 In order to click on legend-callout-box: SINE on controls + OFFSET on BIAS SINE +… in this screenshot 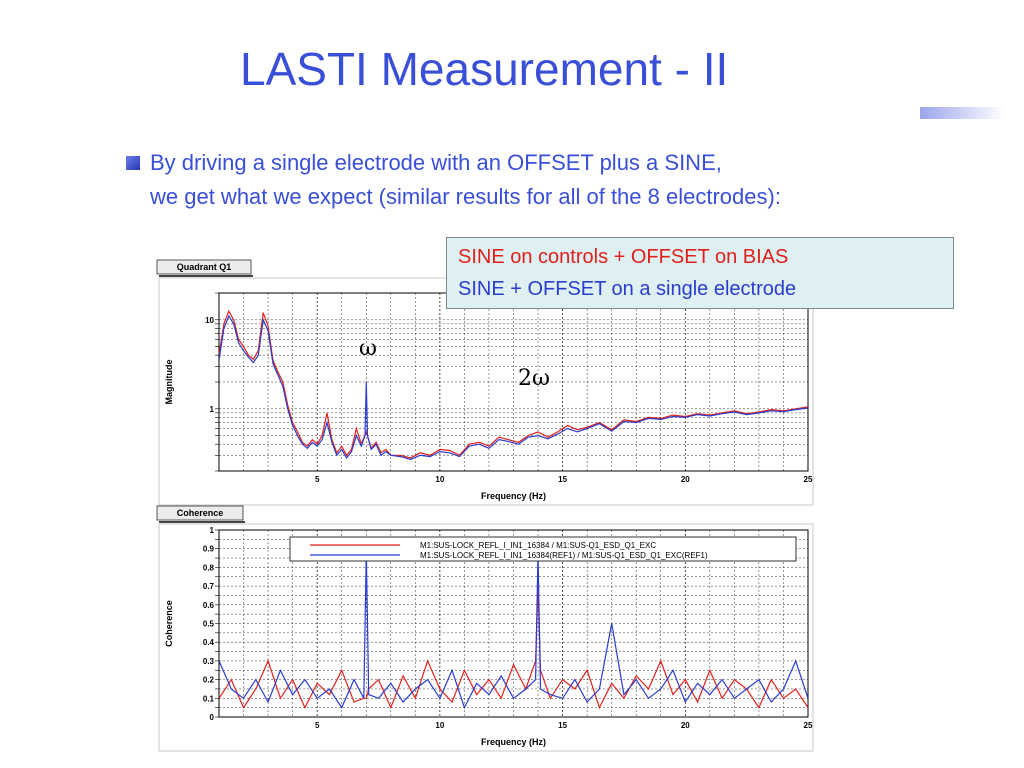, I will do `click(700, 273)`.